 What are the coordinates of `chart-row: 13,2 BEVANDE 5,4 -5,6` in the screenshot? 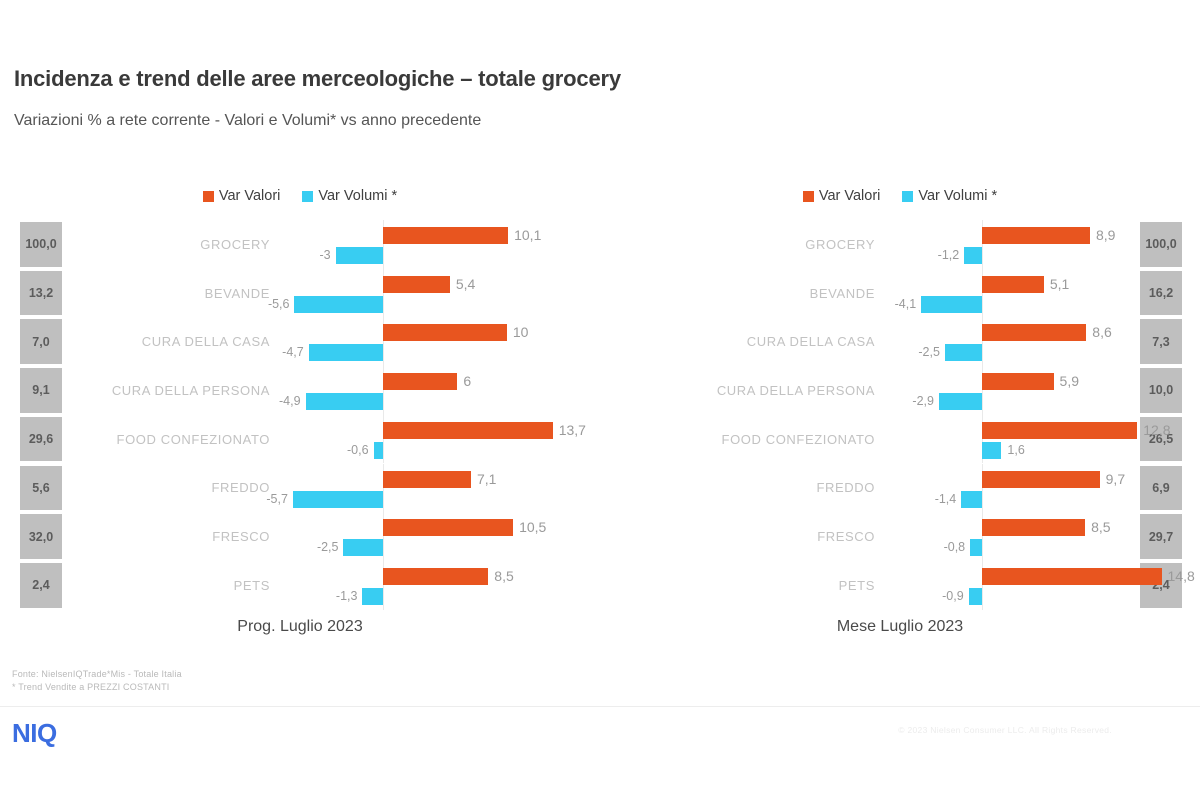 It's located at (300, 293).